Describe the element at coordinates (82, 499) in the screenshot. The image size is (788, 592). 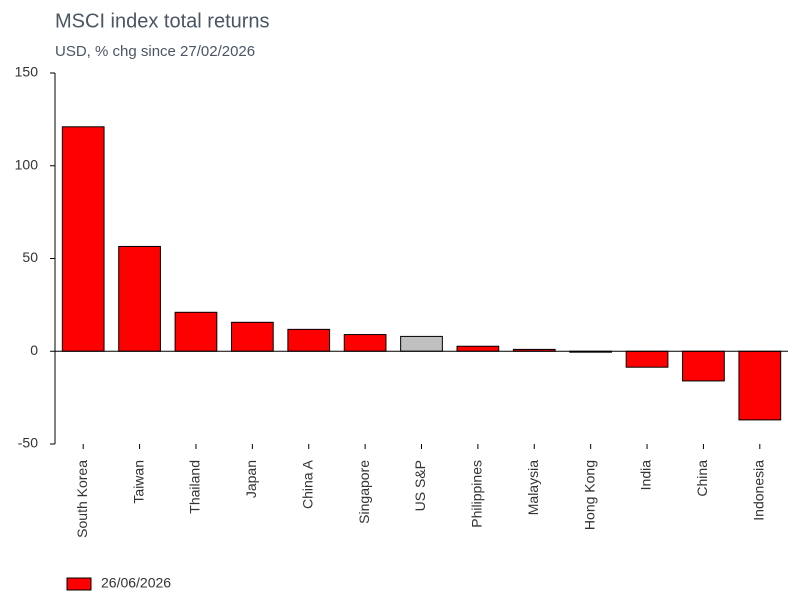
I see `x-tick-label: South Korea` at that location.